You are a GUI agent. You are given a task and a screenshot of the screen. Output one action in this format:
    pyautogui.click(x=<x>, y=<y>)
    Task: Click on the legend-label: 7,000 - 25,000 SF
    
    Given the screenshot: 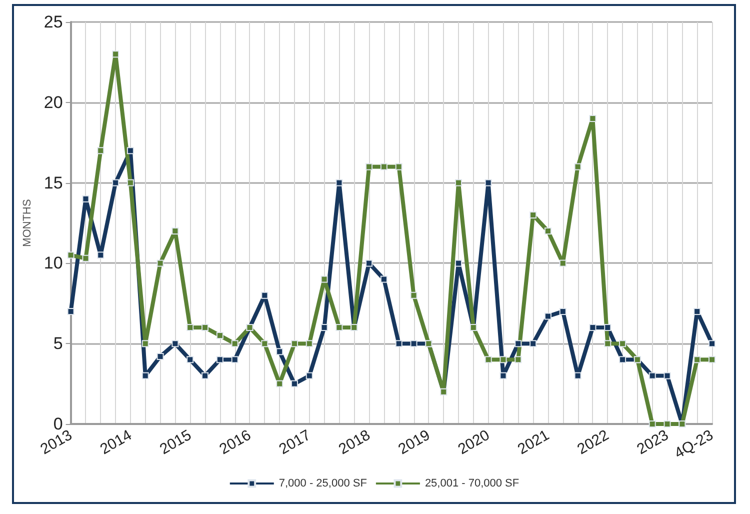 What is the action you would take?
    pyautogui.click(x=323, y=484)
    